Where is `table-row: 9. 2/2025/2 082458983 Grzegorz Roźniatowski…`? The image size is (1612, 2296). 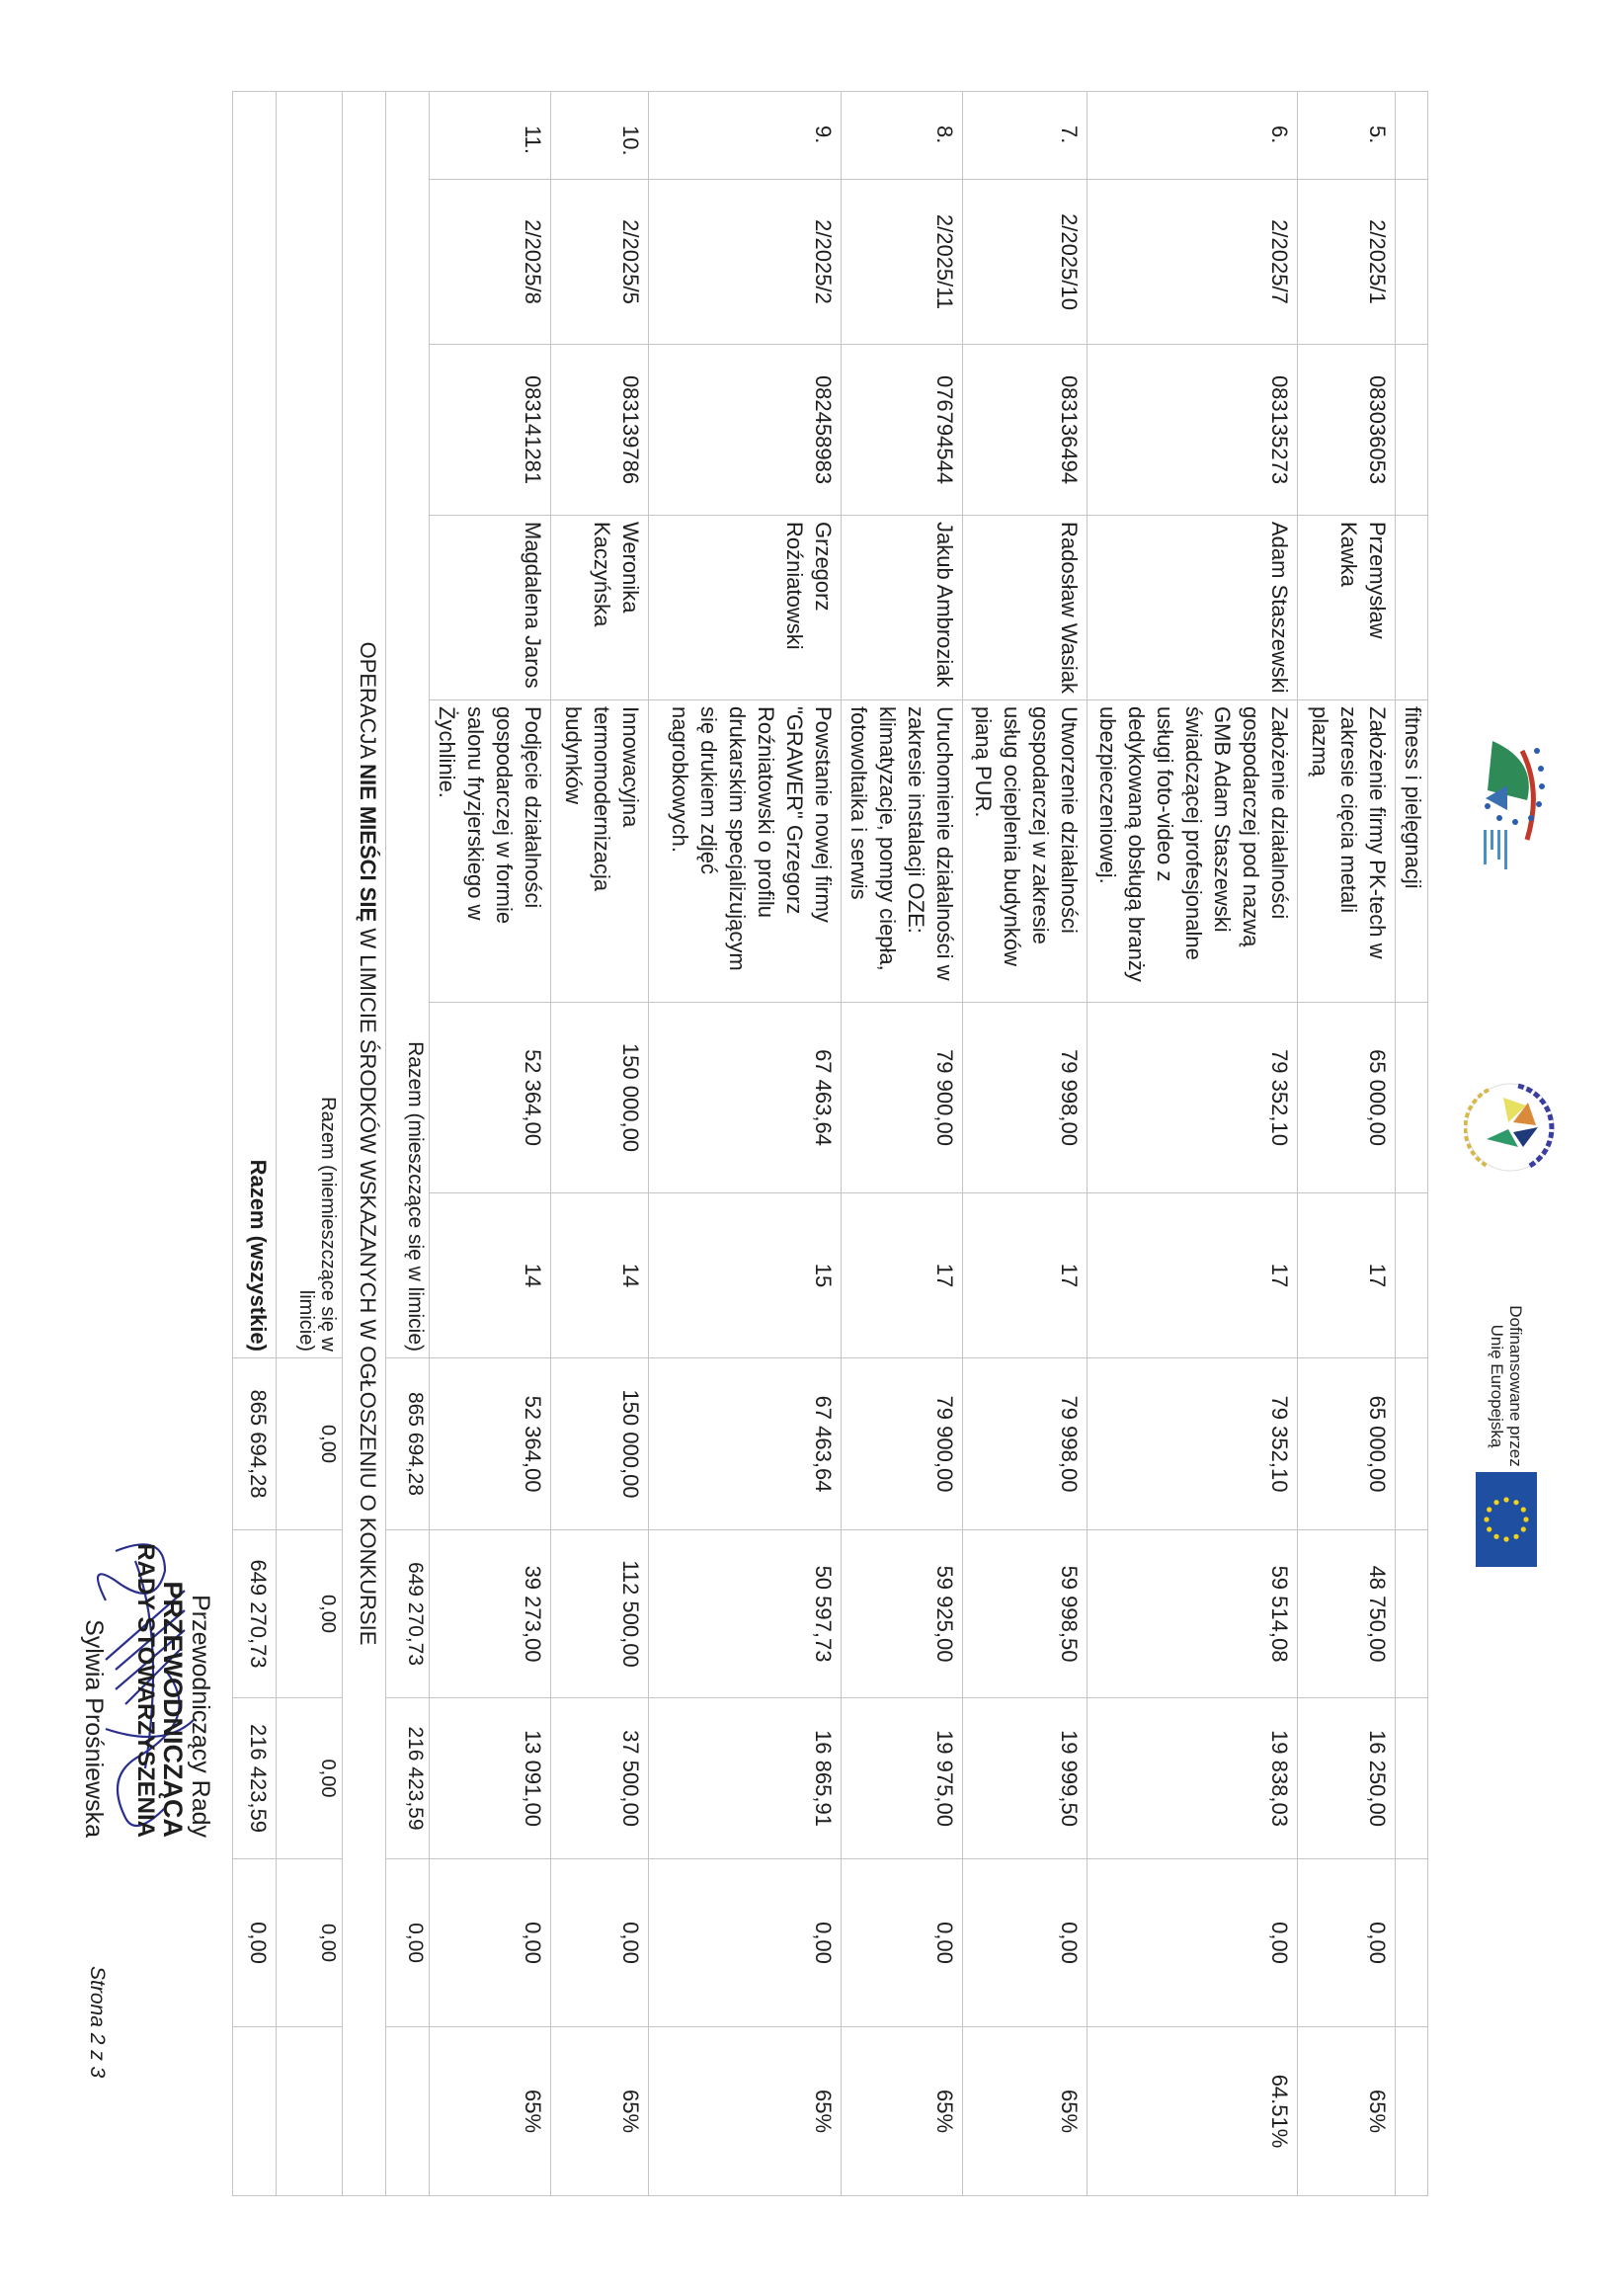
table-row: 9. 2/2025/2 082458983 Grzegorz Roźniatowski… is located at coordinates (745, 1143).